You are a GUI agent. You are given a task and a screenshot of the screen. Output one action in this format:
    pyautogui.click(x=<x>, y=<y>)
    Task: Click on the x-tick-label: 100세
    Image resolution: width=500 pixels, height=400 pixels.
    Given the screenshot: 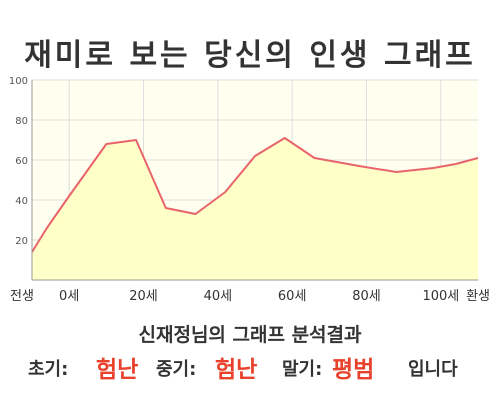 What is the action you would take?
    pyautogui.click(x=440, y=296)
    